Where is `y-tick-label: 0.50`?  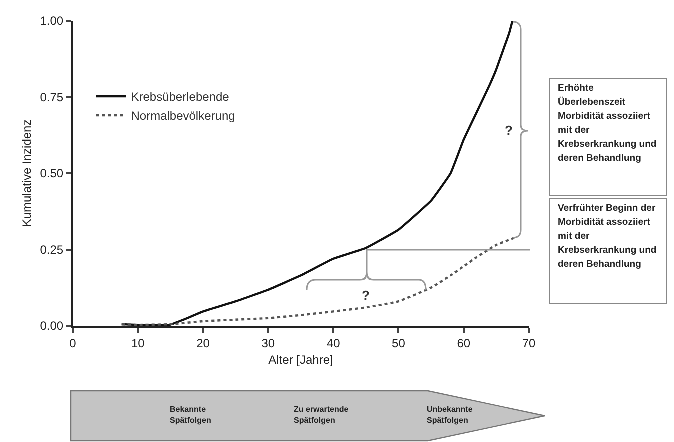
y-tick-label: 0.50 is located at coordinates (52, 173).